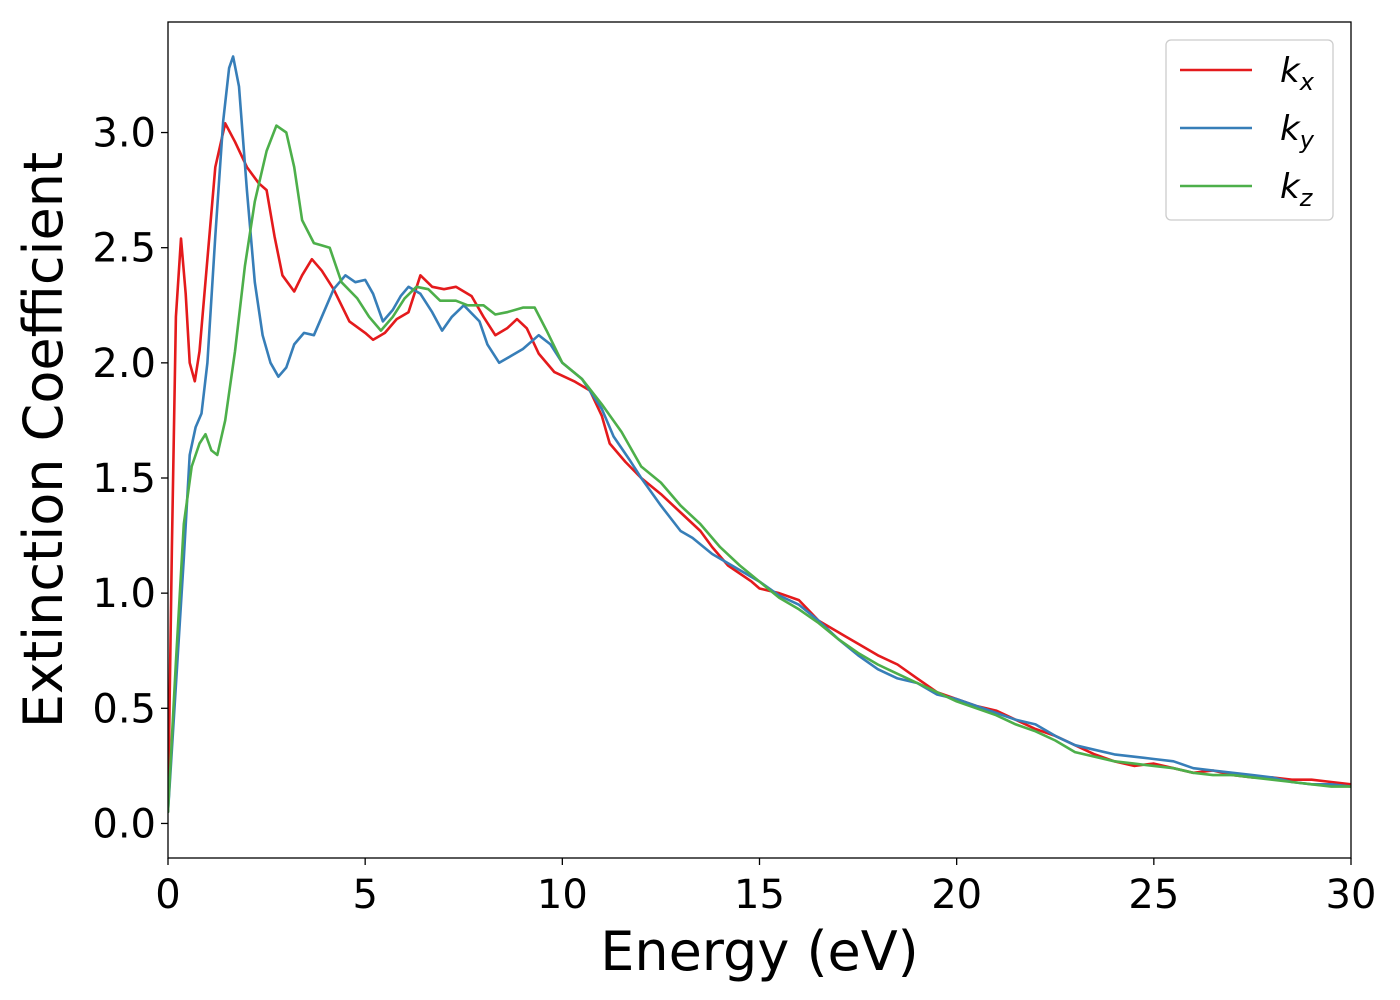 The image size is (1400, 1000). Describe the element at coordinates (124, 824) in the screenshot. I see `y-tick-label: 0.0` at that location.